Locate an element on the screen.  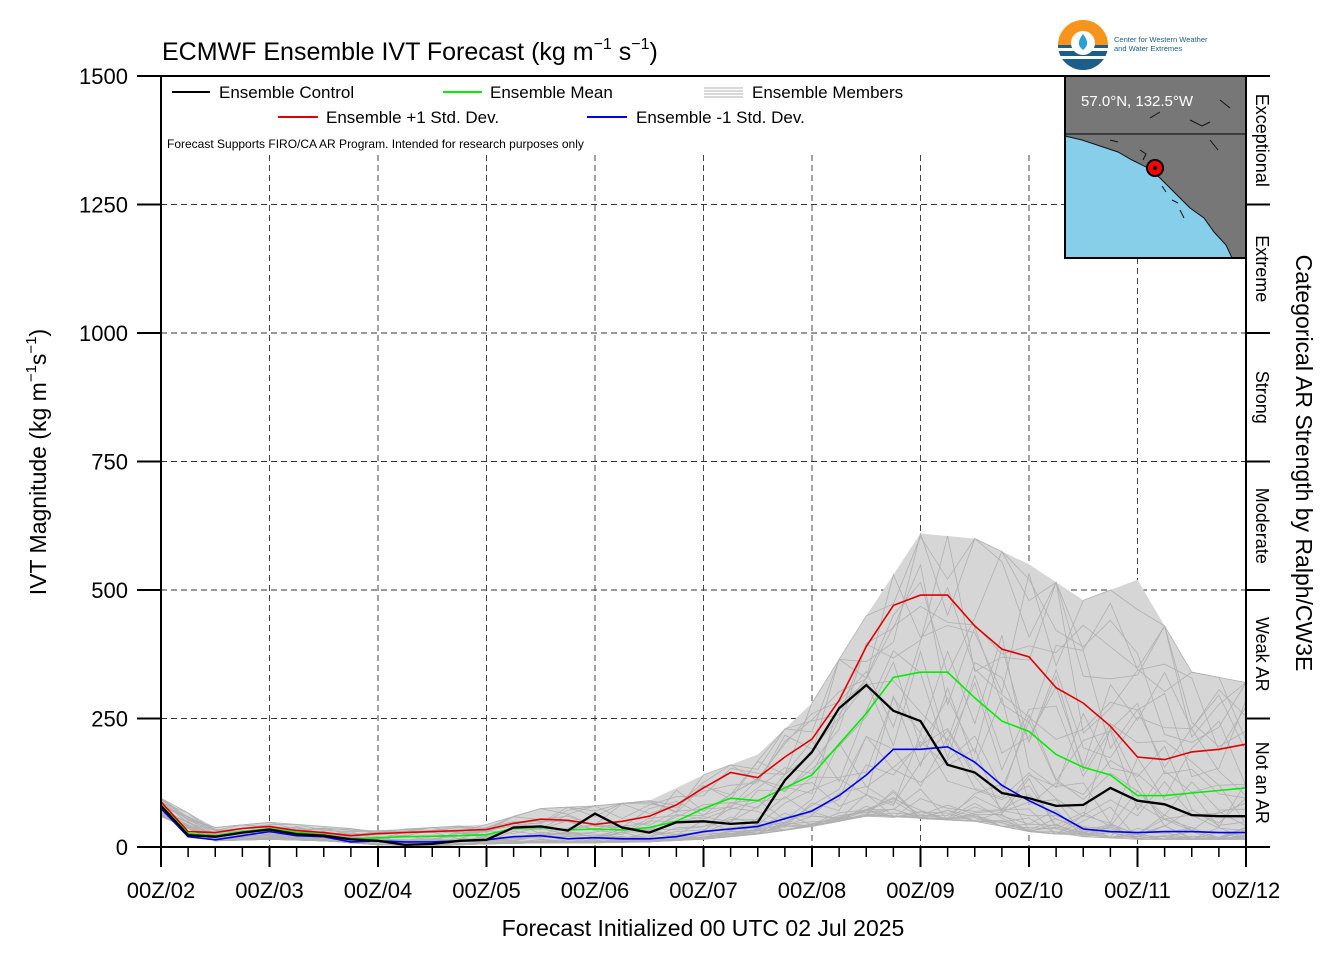
category-label: Strong is located at coordinates (1262, 397).